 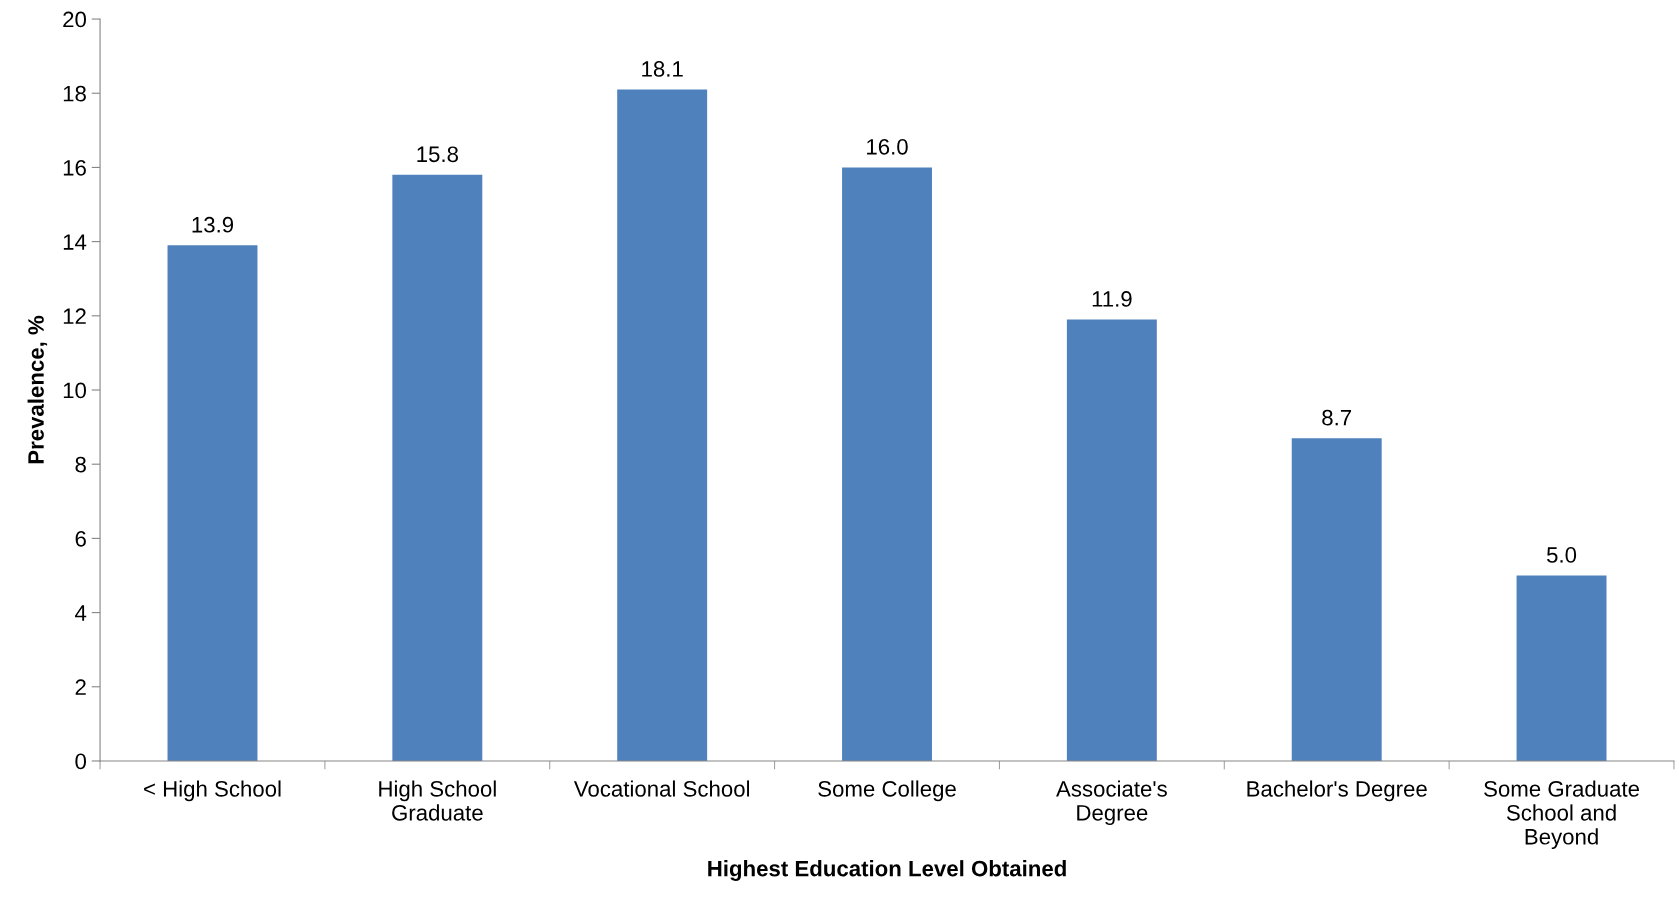 I want to click on x-tick-label: Vocational School, so click(x=661, y=788).